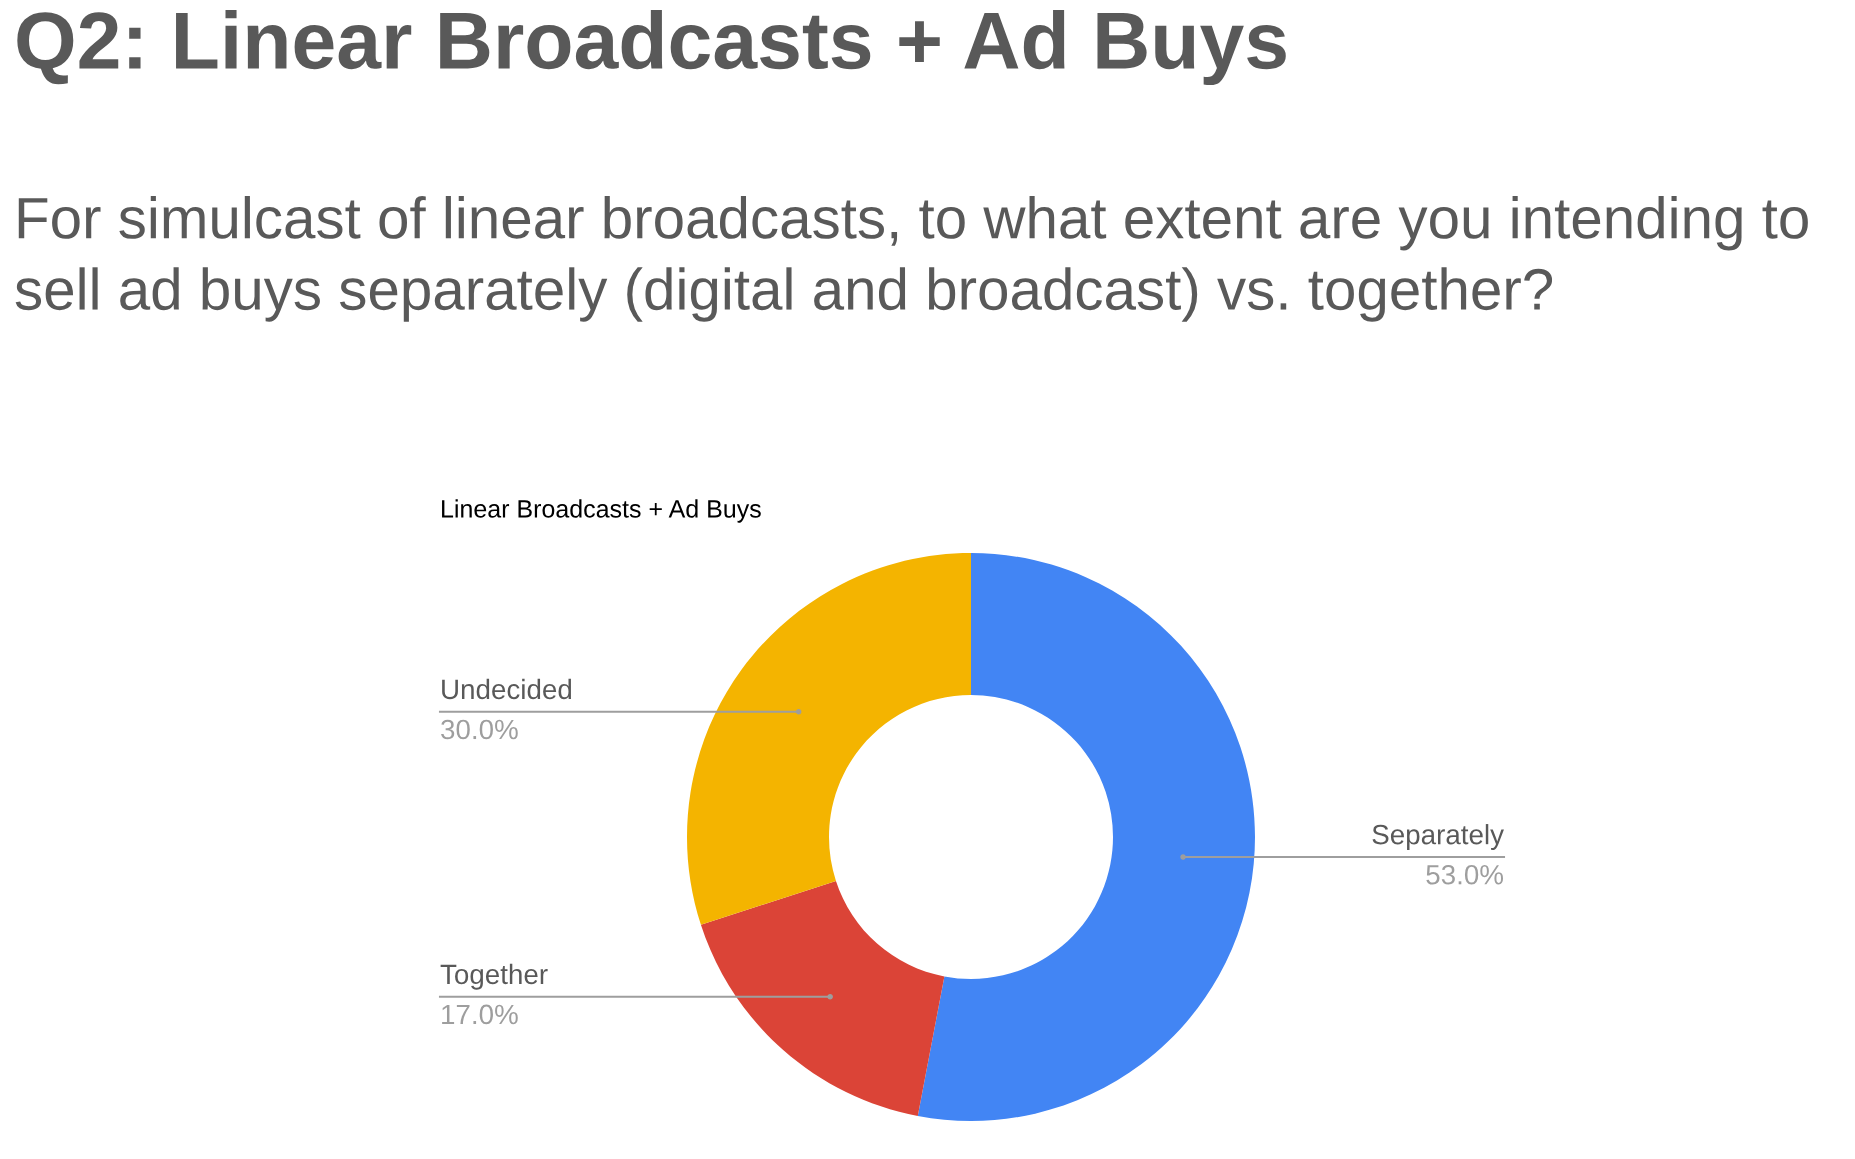  Describe the element at coordinates (651, 48) in the screenshot. I see `chart-title: Q2: Linear Broadcasts + Ad Buys` at that location.